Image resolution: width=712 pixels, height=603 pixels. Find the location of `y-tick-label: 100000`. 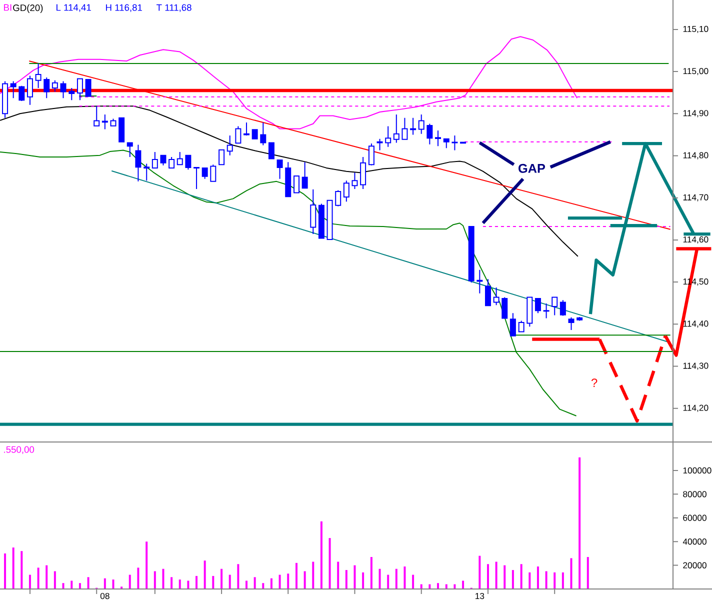

y-tick-label: 100000 is located at coordinates (697, 470).